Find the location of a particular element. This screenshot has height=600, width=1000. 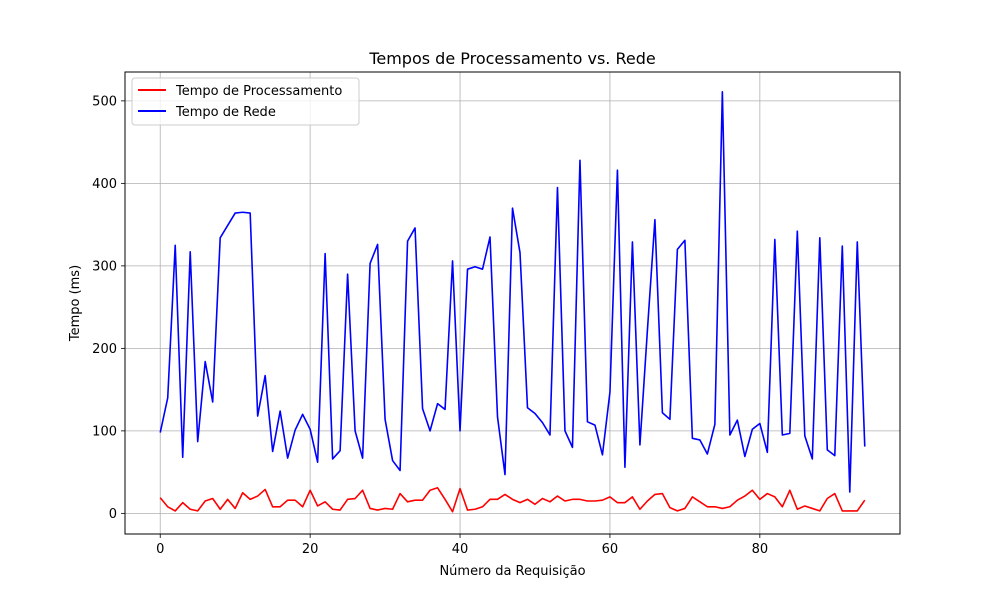

legend: Tempo de Processamento Tempo de Rede is located at coordinates (245, 101).